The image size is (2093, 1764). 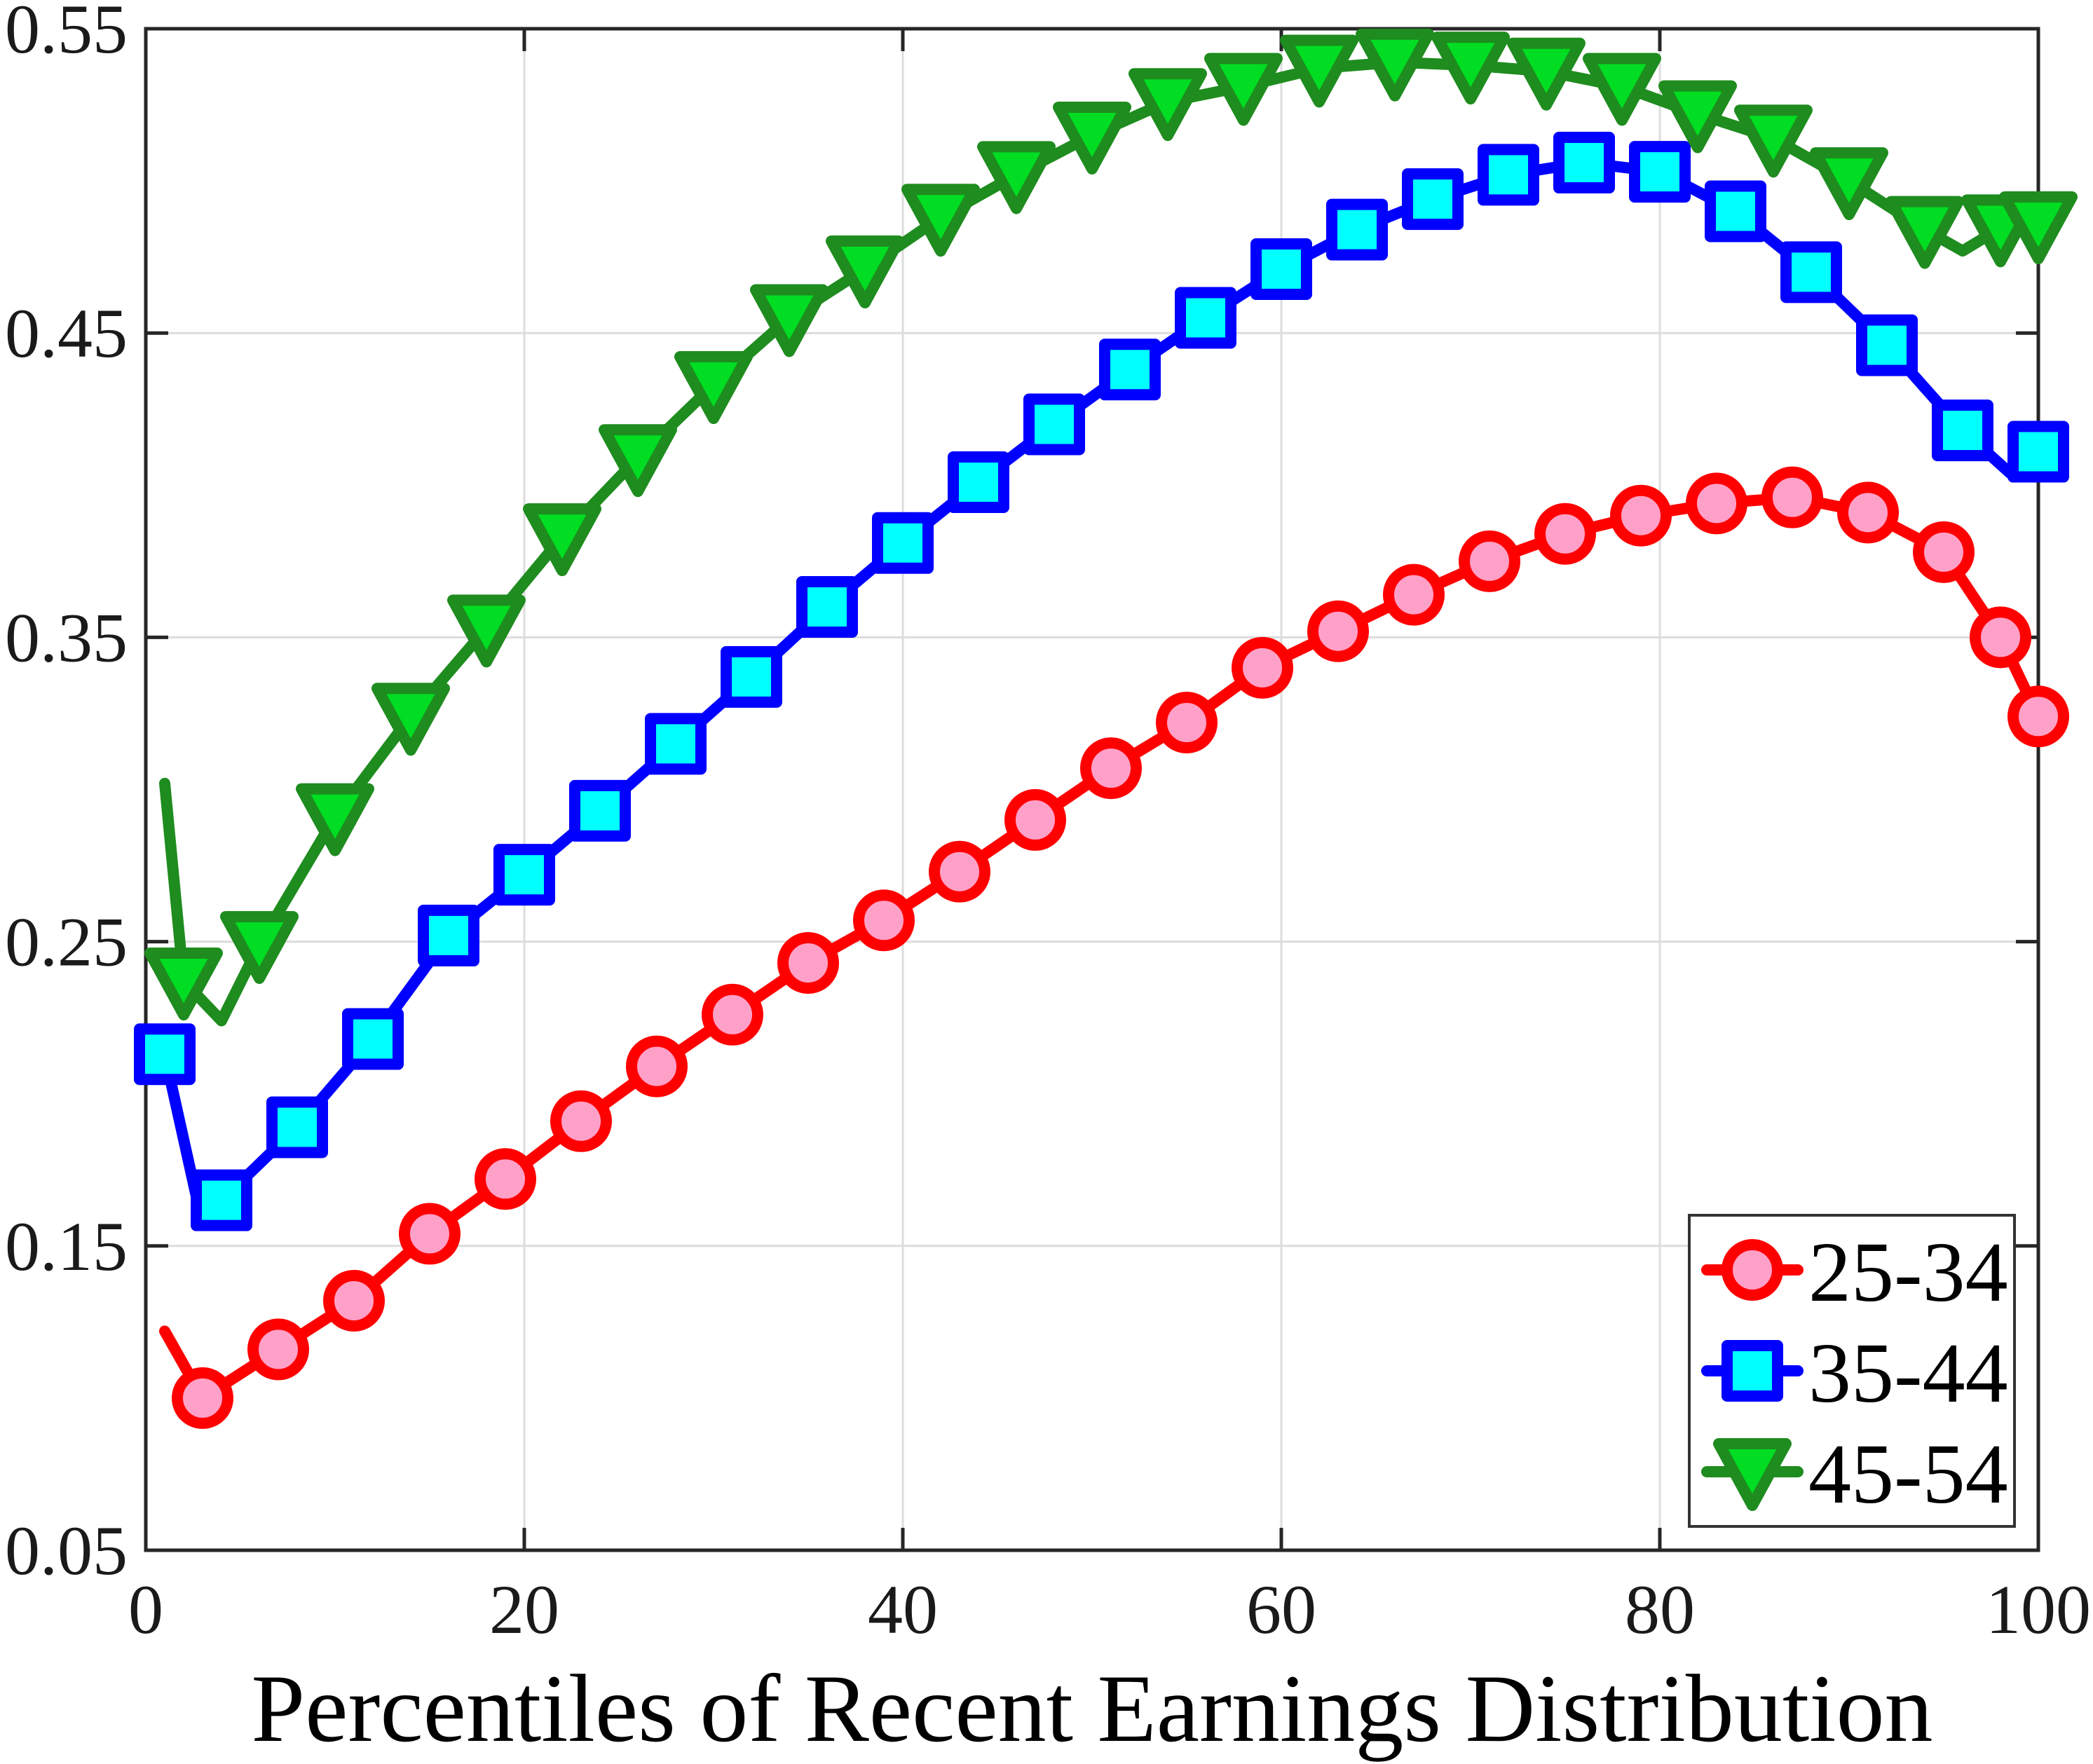 I want to click on legend-label: 35-44, so click(x=1908, y=1373).